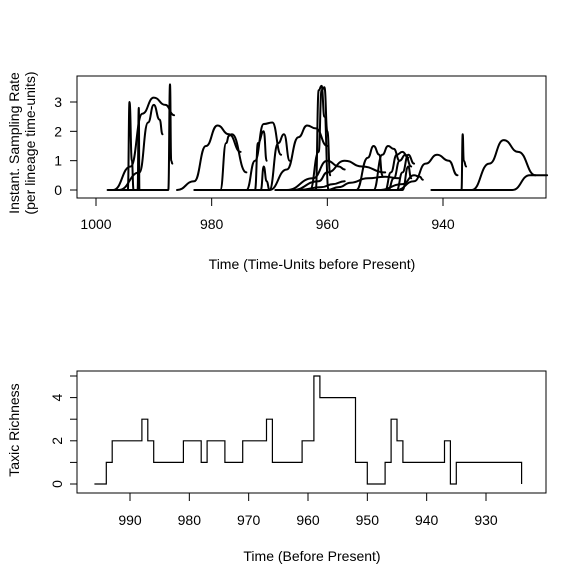 The height and width of the screenshot is (586, 587). Describe the element at coordinates (328, 224) in the screenshot. I see `top-x-tick-label: 960` at that location.